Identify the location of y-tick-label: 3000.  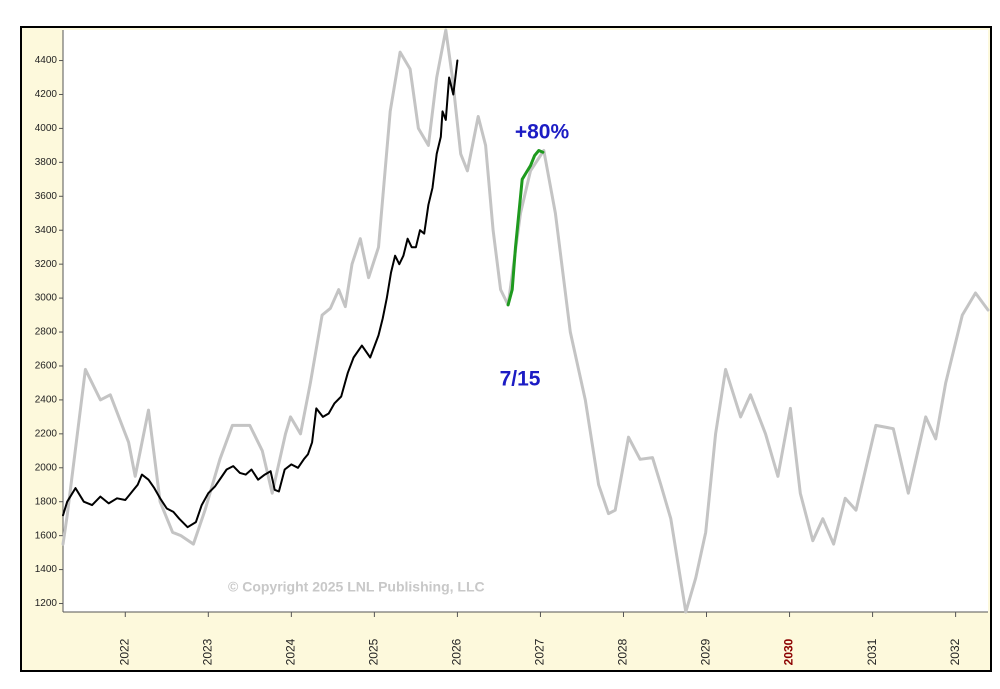
(46, 298).